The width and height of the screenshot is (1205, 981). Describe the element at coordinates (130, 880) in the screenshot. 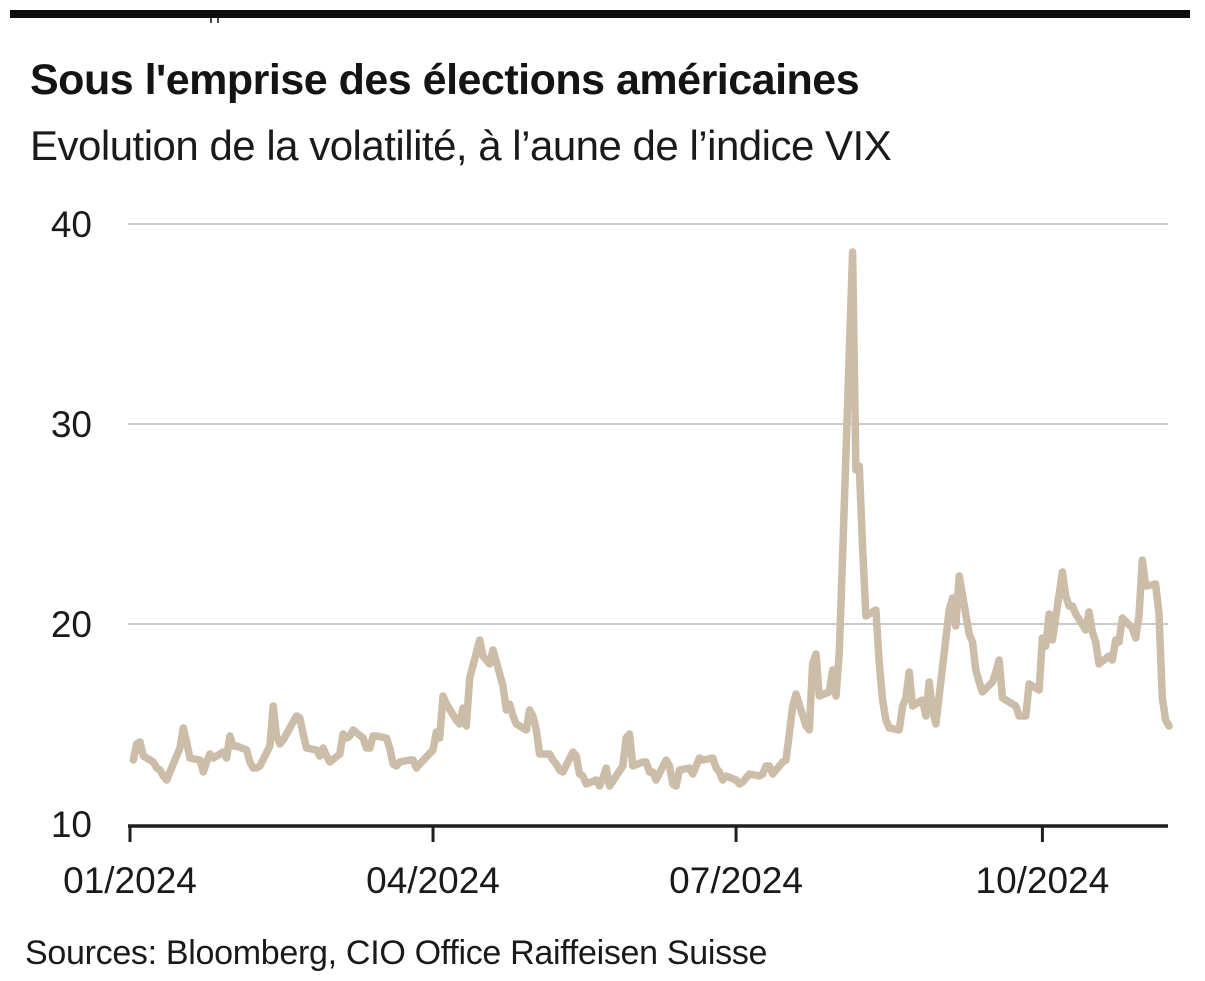

I see `x-tick-label-01/2024: 01/2024` at that location.